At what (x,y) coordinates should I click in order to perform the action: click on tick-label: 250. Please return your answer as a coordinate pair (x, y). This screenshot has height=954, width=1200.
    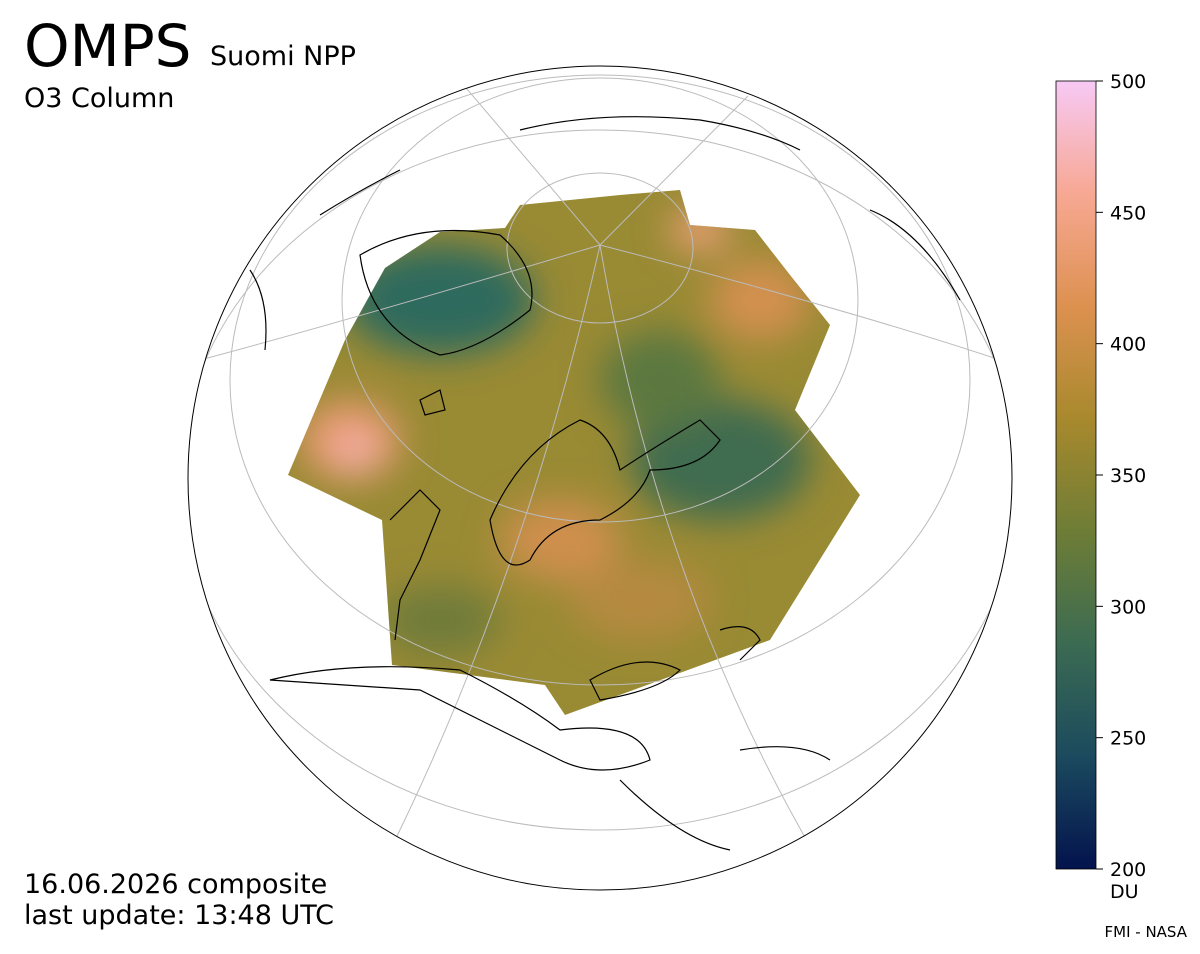
    Looking at the image, I should click on (1128, 739).